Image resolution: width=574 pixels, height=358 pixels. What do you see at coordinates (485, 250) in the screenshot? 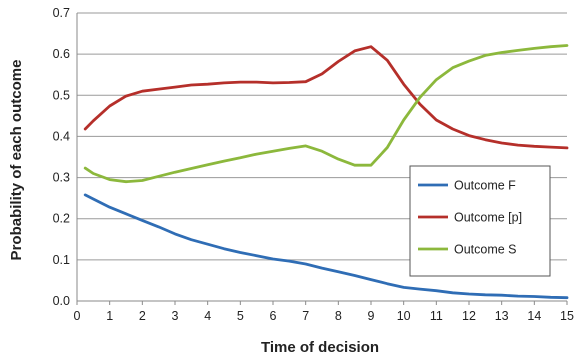
I see `legend-label-outcome-s: Outcome S` at bounding box center [485, 250].